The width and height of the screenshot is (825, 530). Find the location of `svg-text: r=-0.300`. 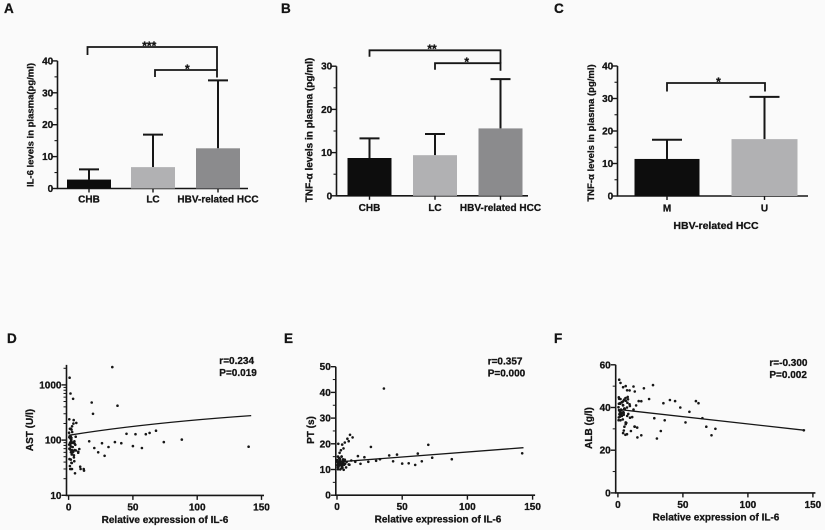

svg-text: r=-0.300 is located at coordinates (788, 363).